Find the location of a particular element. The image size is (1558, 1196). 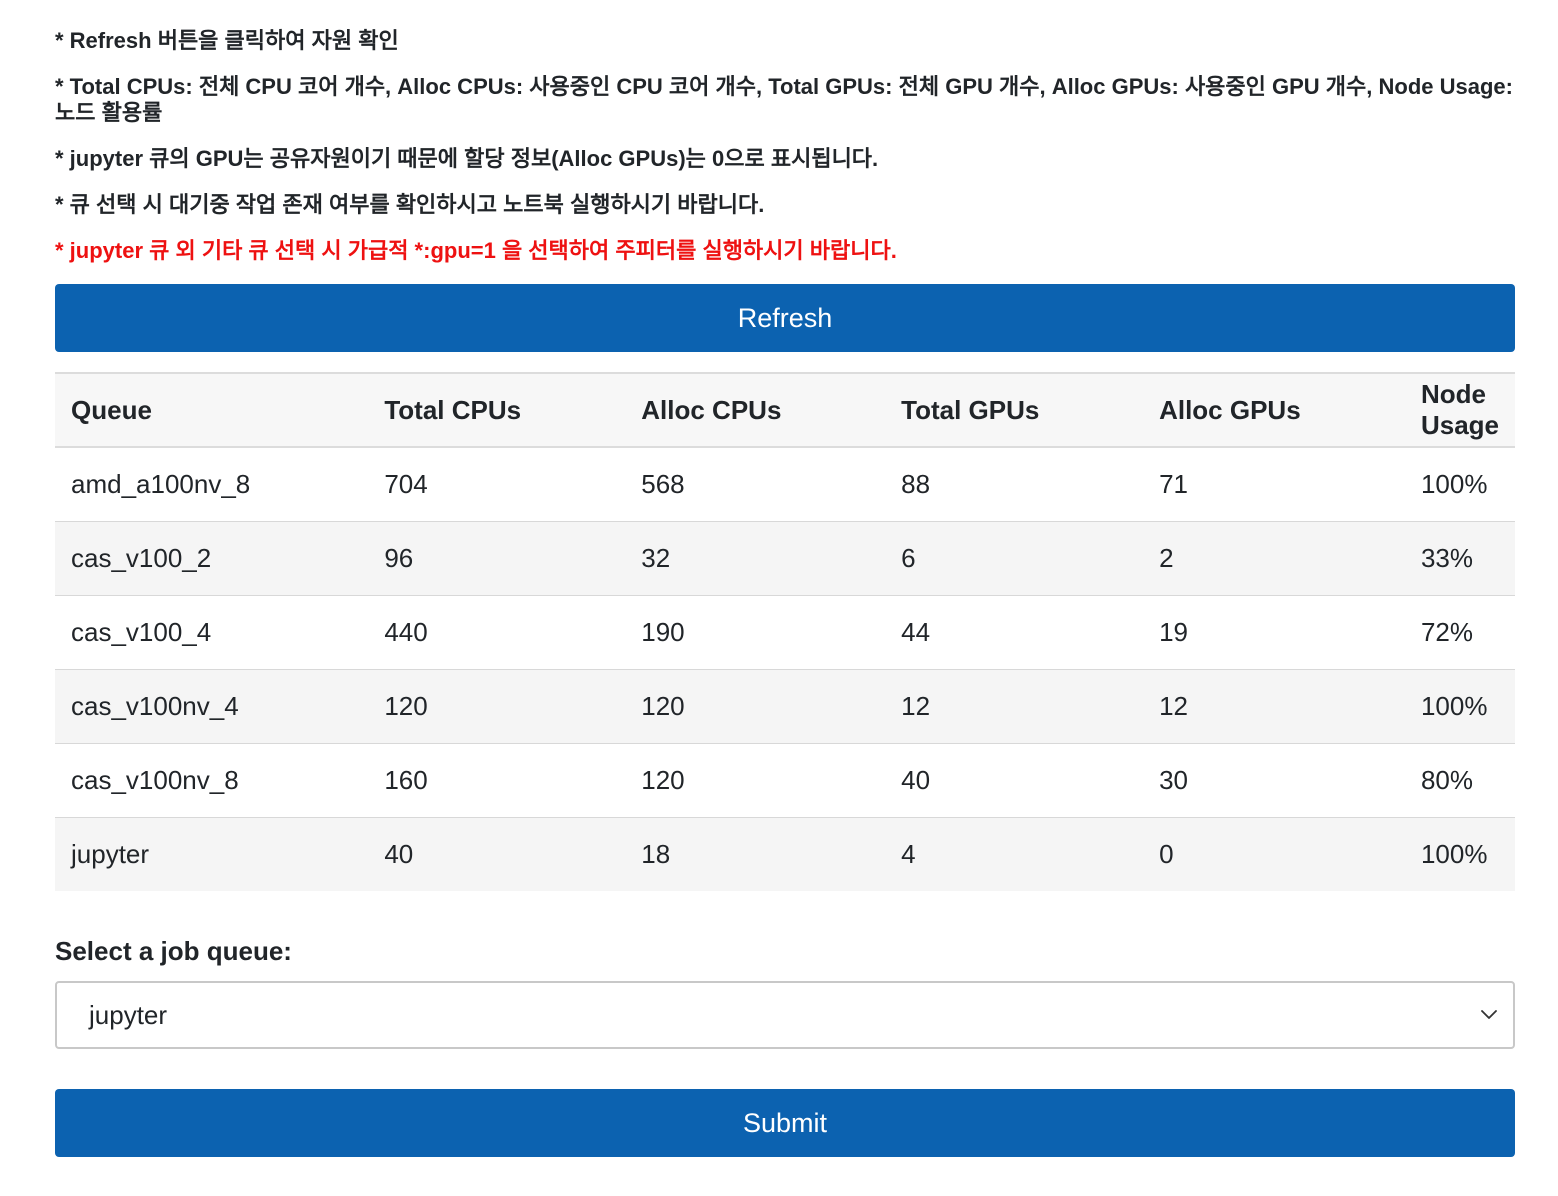

cell-total-cpus: 160 is located at coordinates (497, 780).